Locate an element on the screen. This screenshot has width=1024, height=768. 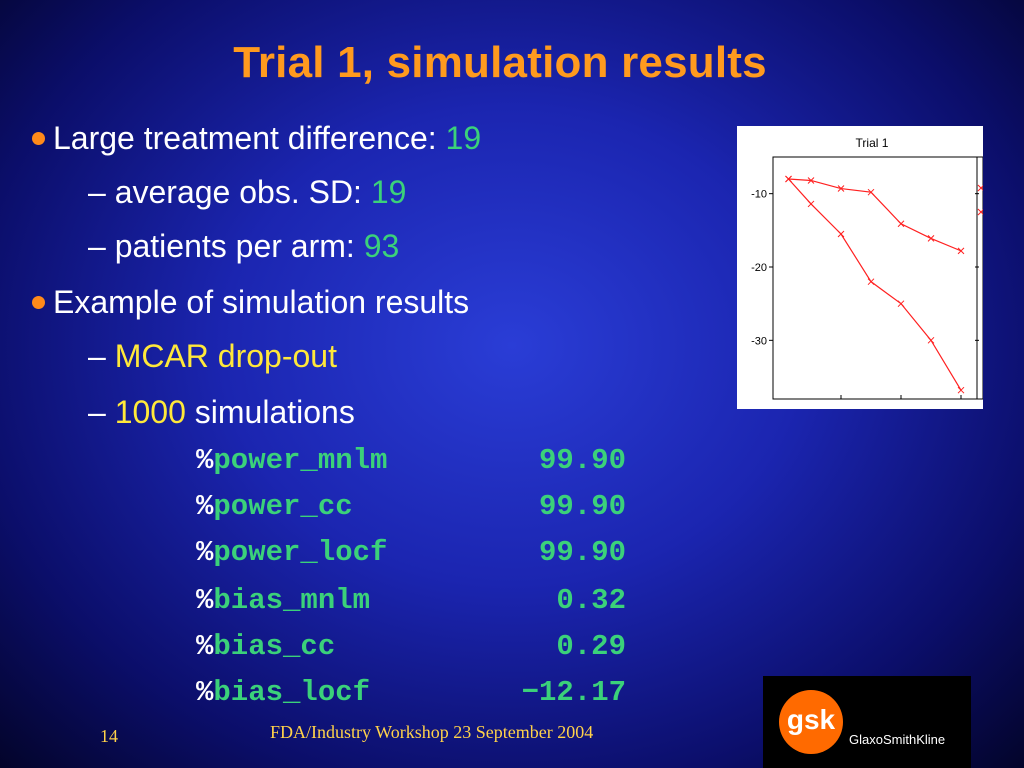
bullet-treatment-difference: Large treatment difference: 19 is located at coordinates (256, 138).